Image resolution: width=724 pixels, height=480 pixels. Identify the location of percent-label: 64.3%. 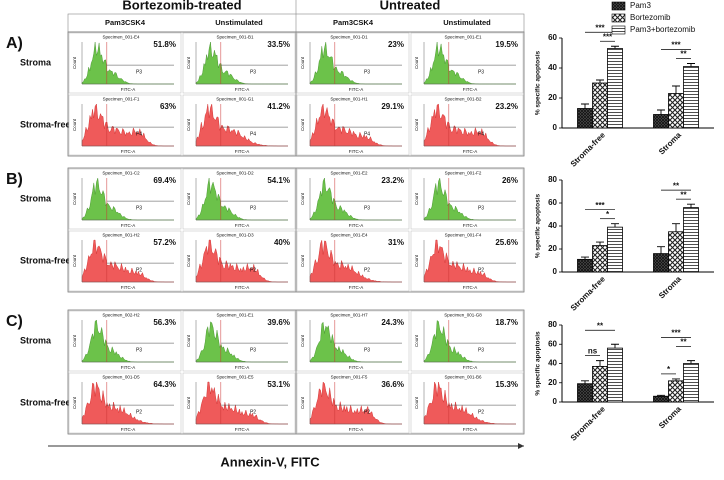
(164, 384).